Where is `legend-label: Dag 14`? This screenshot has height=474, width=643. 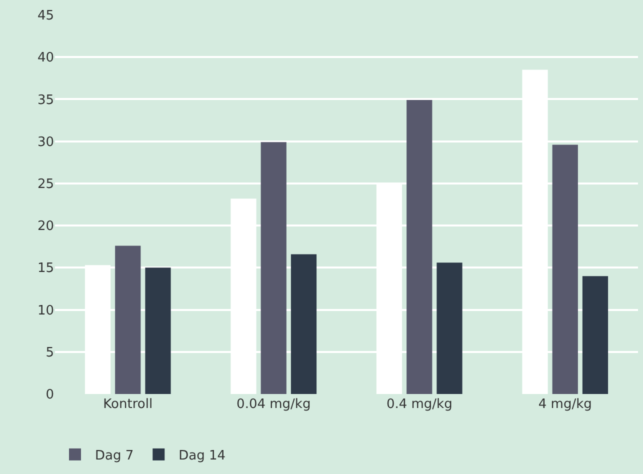 legend-label: Dag 14 is located at coordinates (202, 456).